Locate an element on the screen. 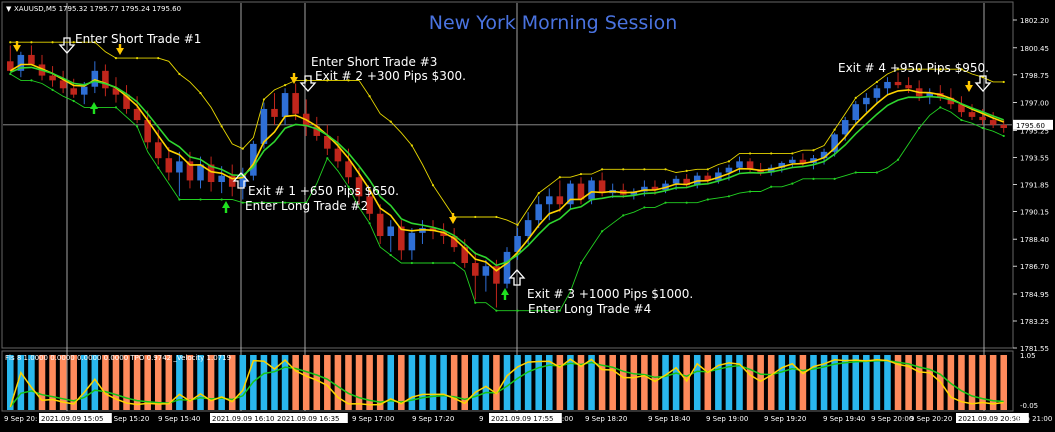  price-tick-label: 1781.55 is located at coordinates (1034, 349).